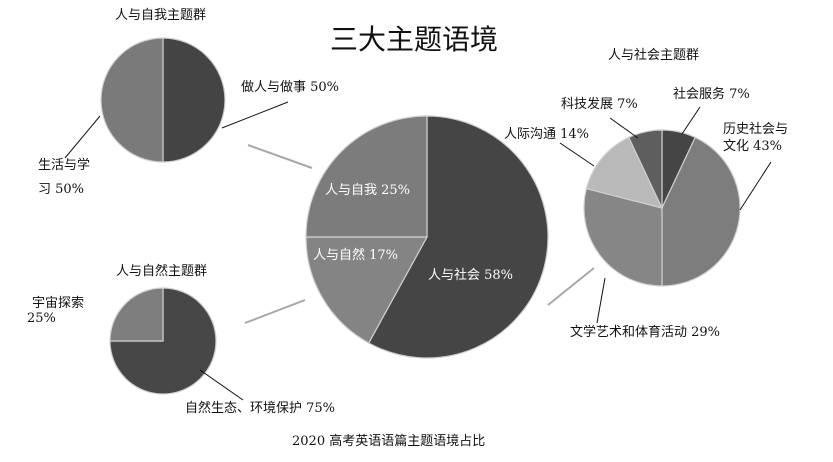 The image size is (833, 462). I want to click on society-title: 人与社会主题群, so click(654, 55).